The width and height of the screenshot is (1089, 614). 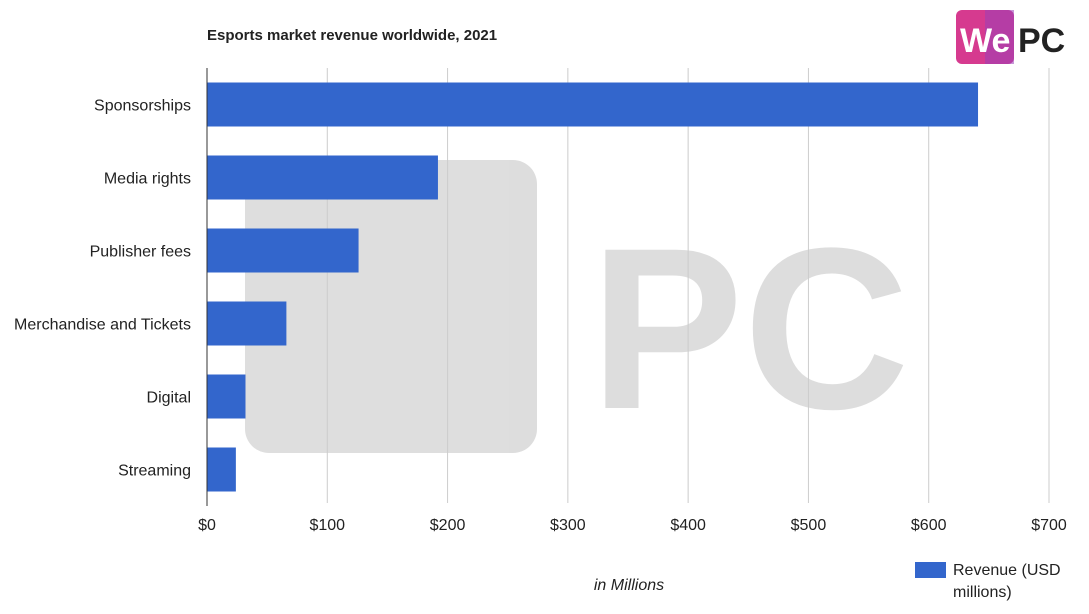 What do you see at coordinates (568, 525) in the screenshot?
I see `x-tick-label: $300` at bounding box center [568, 525].